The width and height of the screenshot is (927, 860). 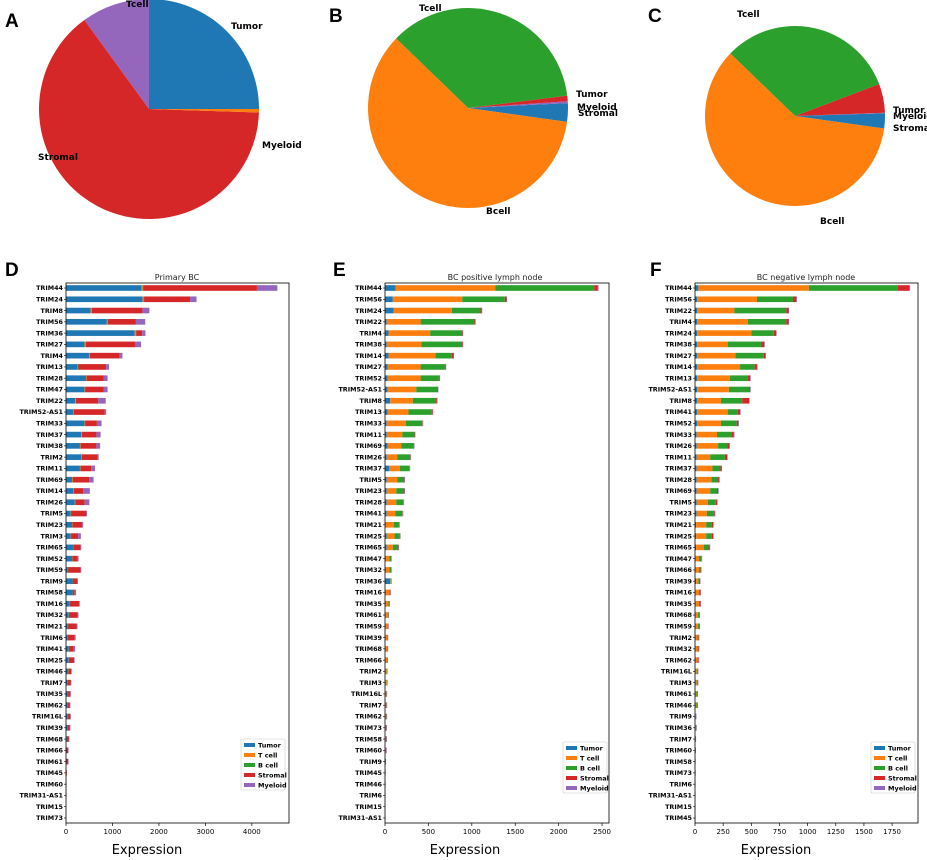 I want to click on bar-d-trim52-as1-myeloid, so click(x=105, y=412).